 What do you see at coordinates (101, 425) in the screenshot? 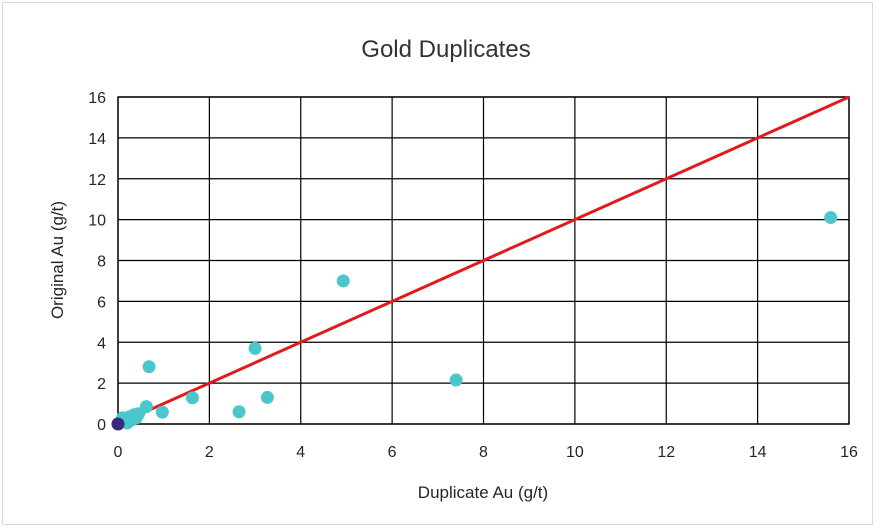
I see `y-tick-label: 0` at bounding box center [101, 425].